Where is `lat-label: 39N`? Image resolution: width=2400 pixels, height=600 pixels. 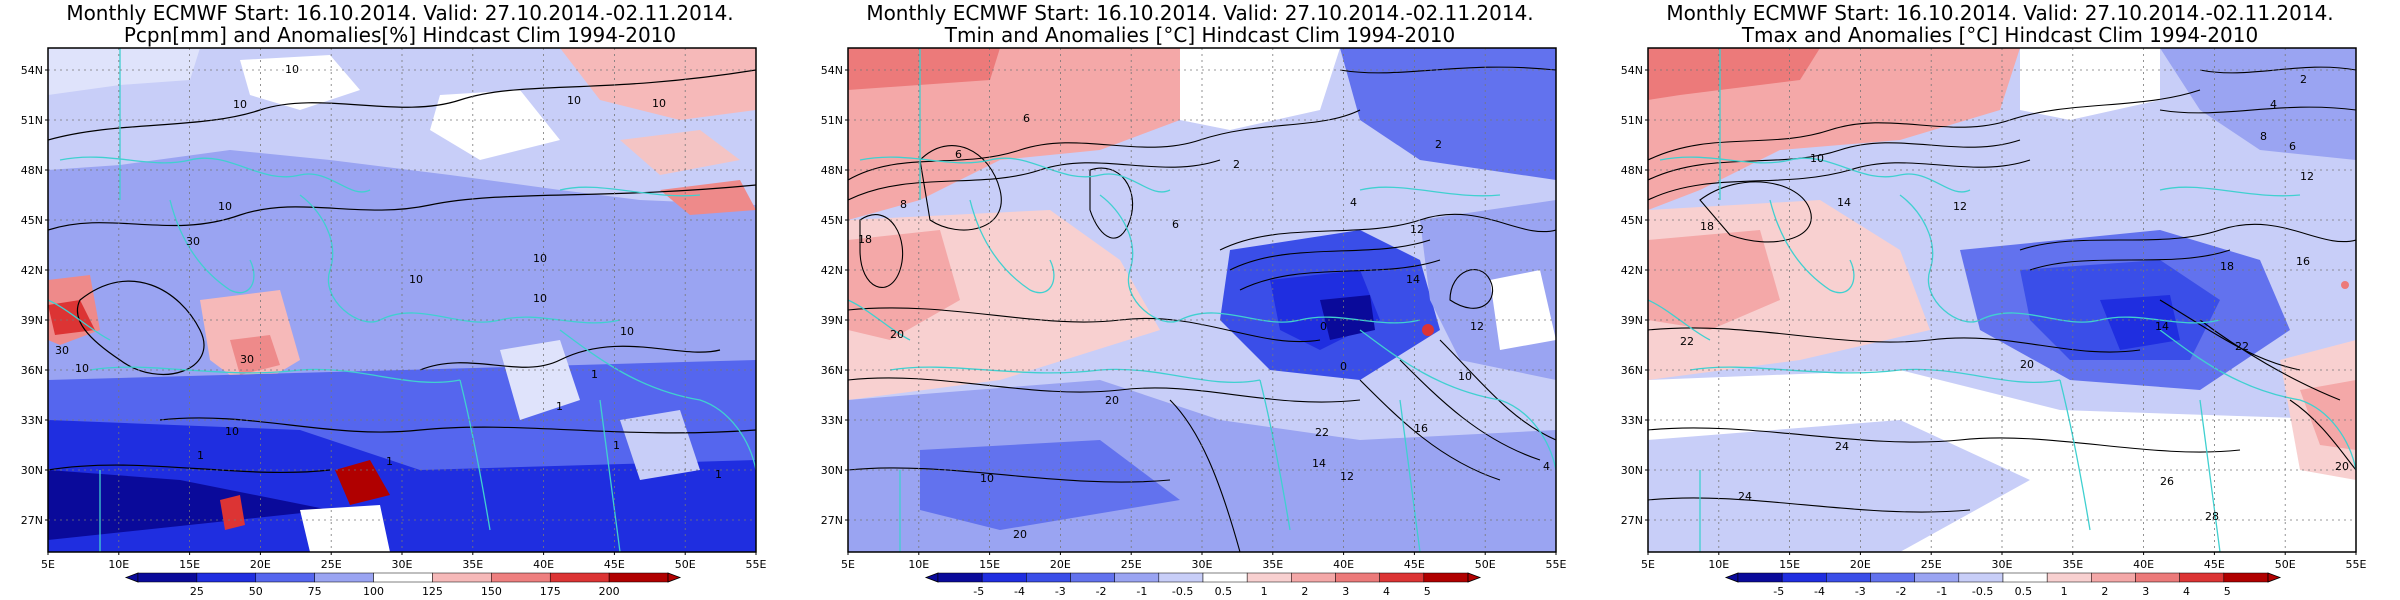 lat-label: 39N is located at coordinates (1632, 320).